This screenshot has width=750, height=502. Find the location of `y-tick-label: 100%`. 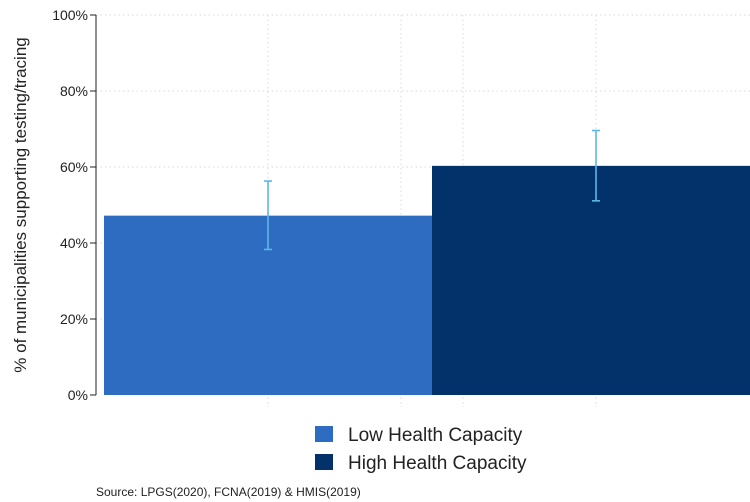

y-tick-label: 100% is located at coordinates (70, 15).